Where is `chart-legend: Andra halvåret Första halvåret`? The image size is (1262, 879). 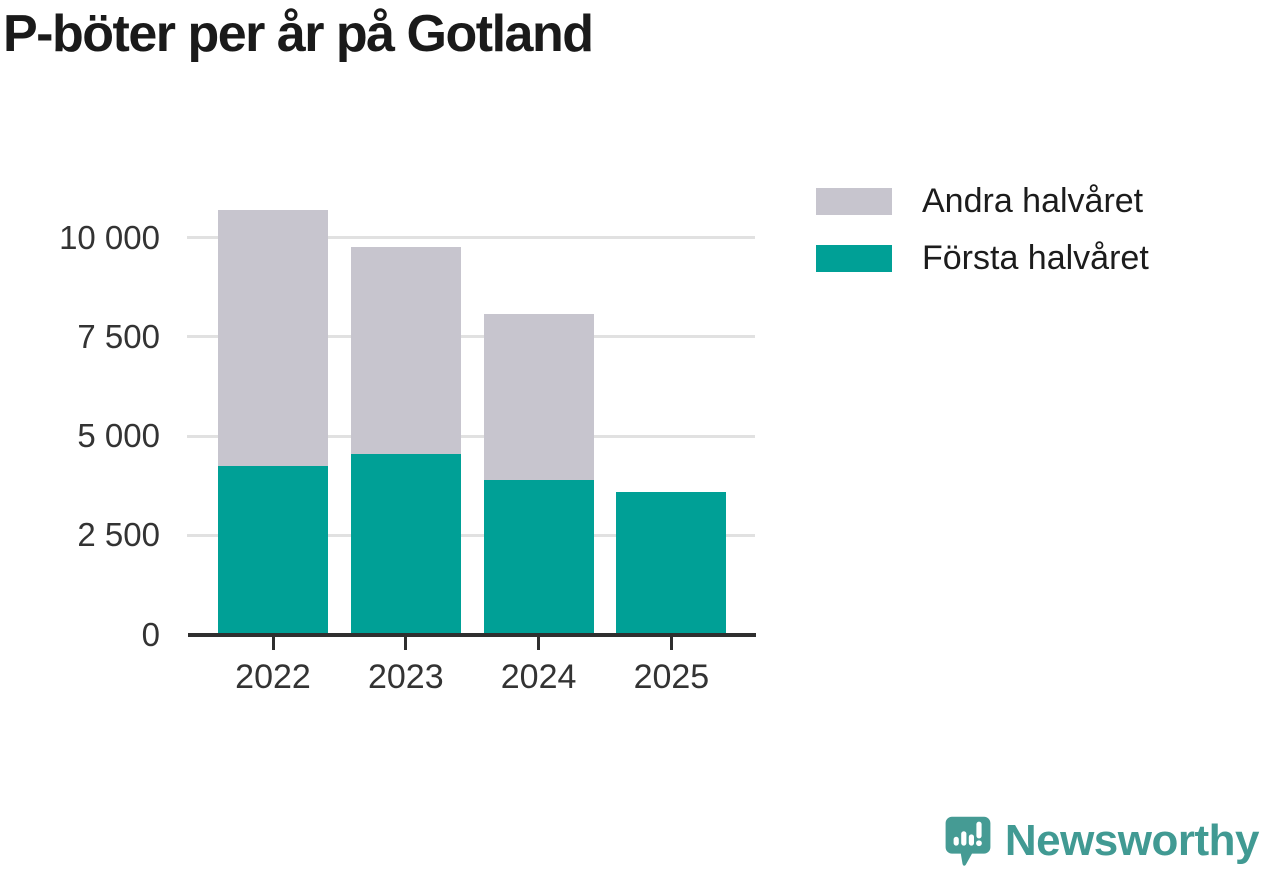
chart-legend: Andra halvåret Första halvåret is located at coordinates (982, 242).